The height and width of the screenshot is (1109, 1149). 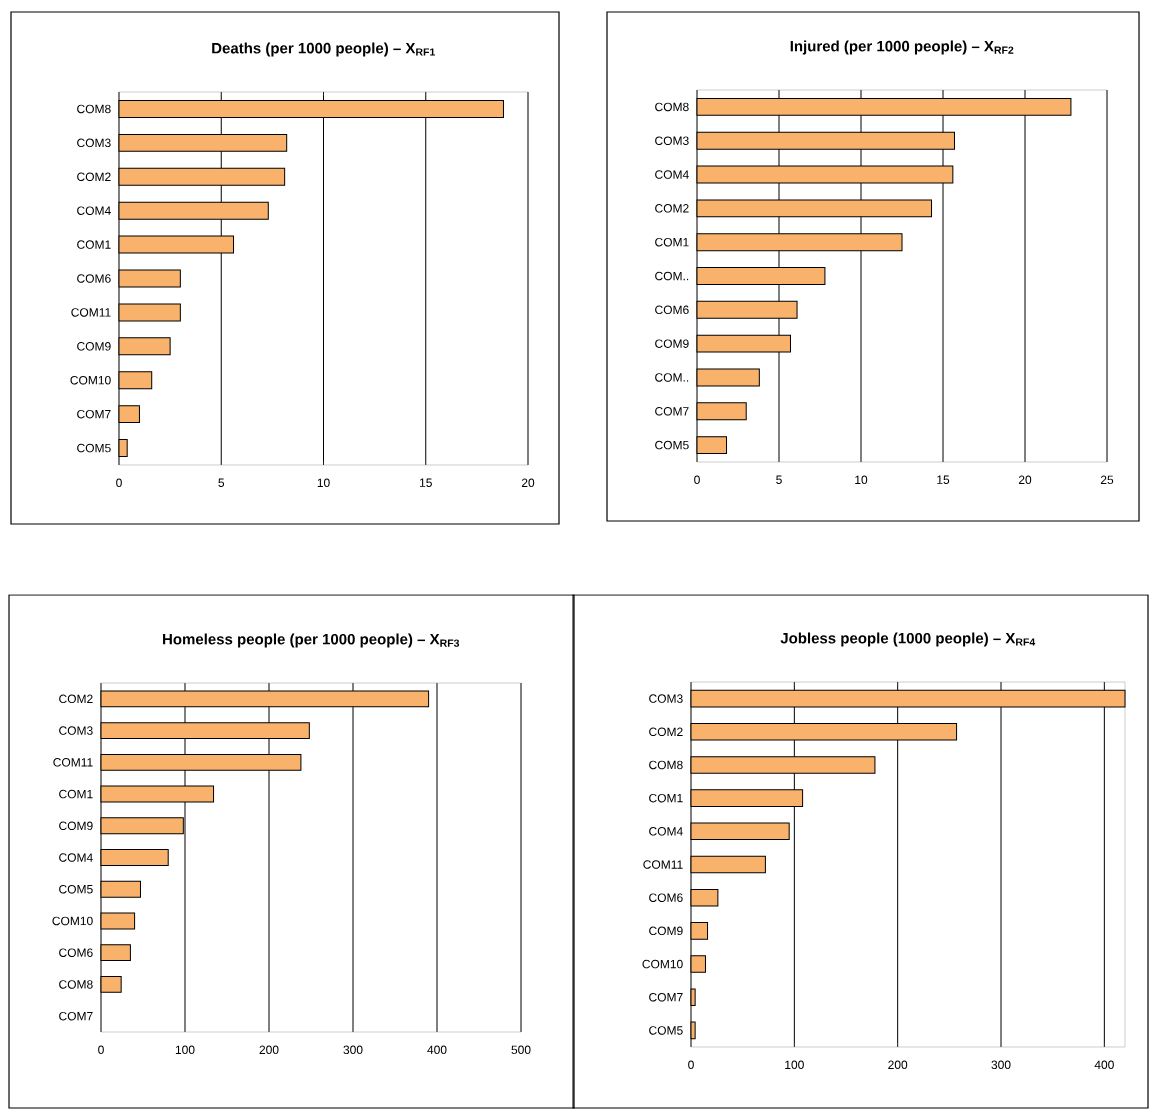 I want to click on x-tick-label: 500, so click(x=521, y=1050).